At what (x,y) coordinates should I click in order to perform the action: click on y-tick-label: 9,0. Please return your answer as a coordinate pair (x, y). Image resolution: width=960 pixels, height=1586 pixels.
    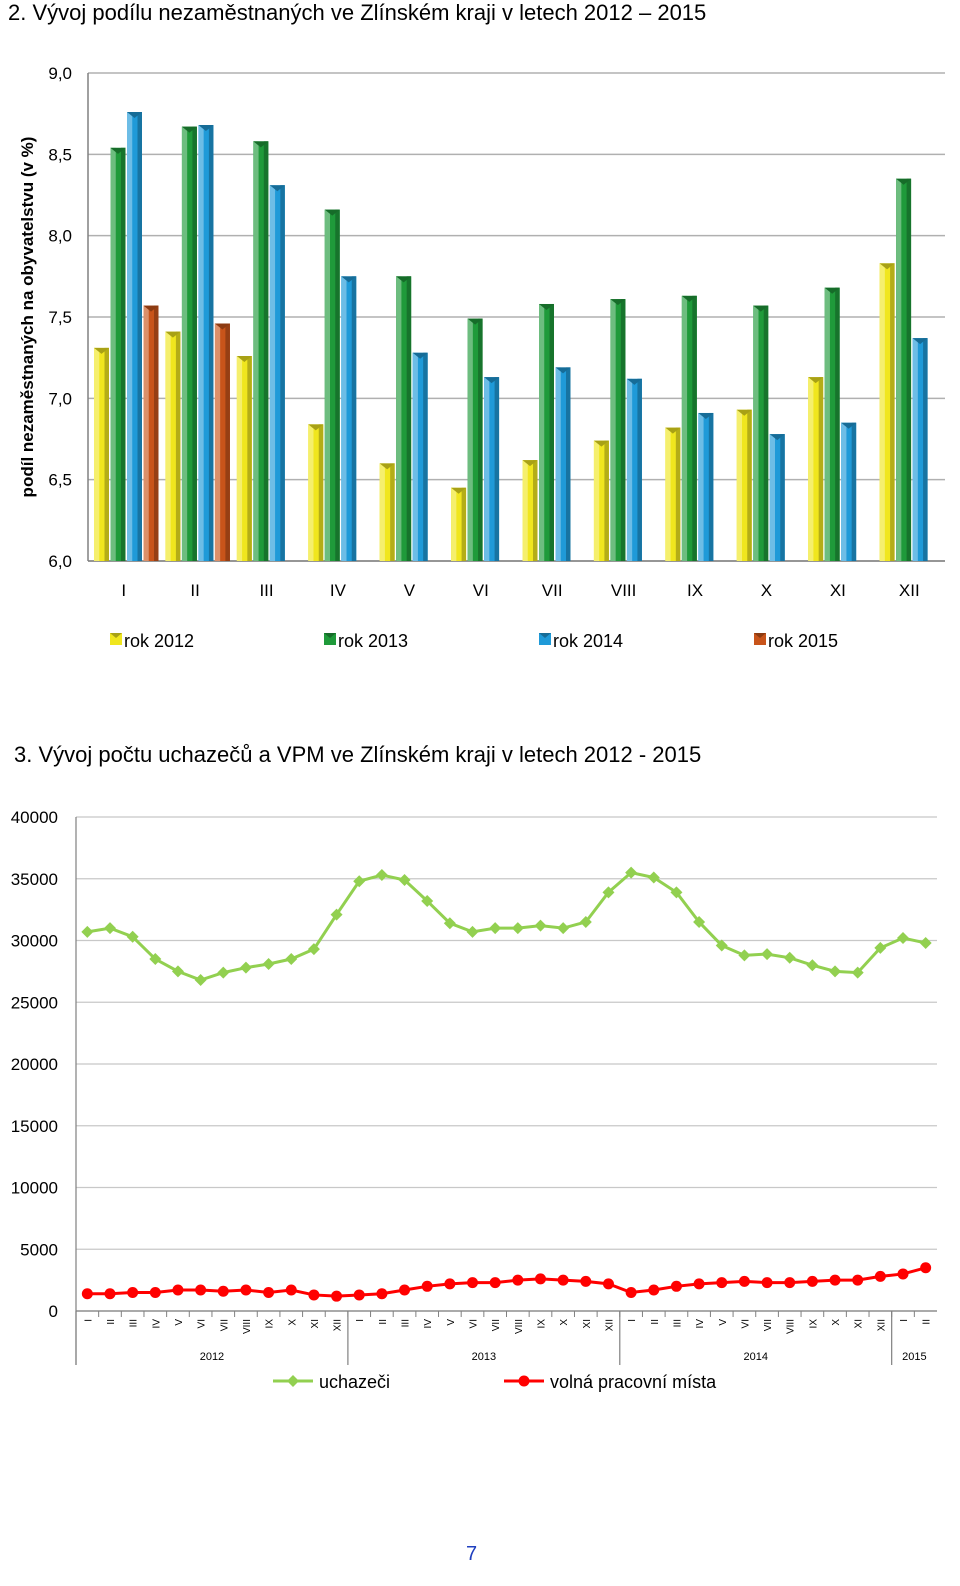
    Looking at the image, I should click on (60, 73).